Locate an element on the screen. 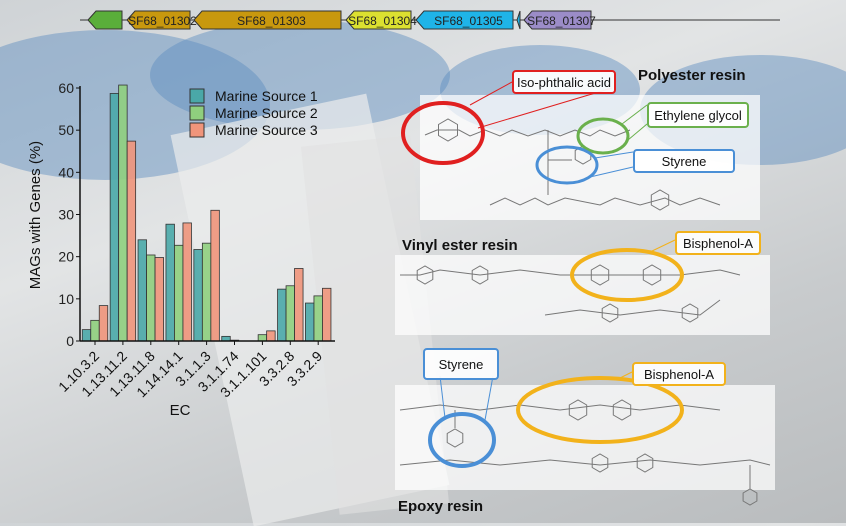  epoxy-panel is located at coordinates (585, 437).